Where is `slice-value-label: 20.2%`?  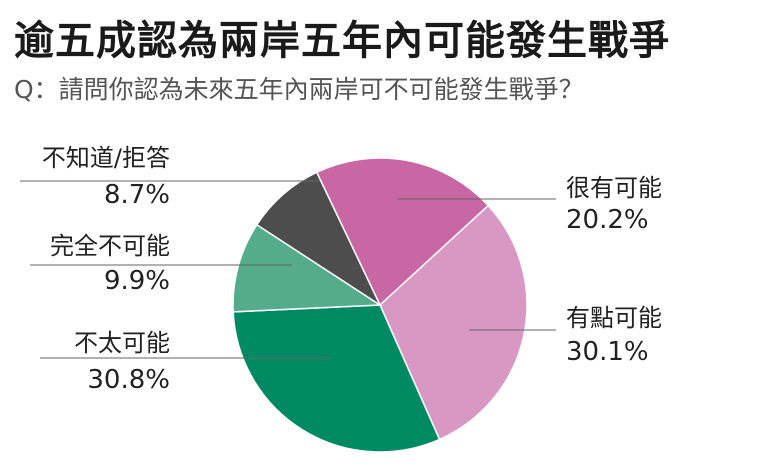 slice-value-label: 20.2% is located at coordinates (607, 220).